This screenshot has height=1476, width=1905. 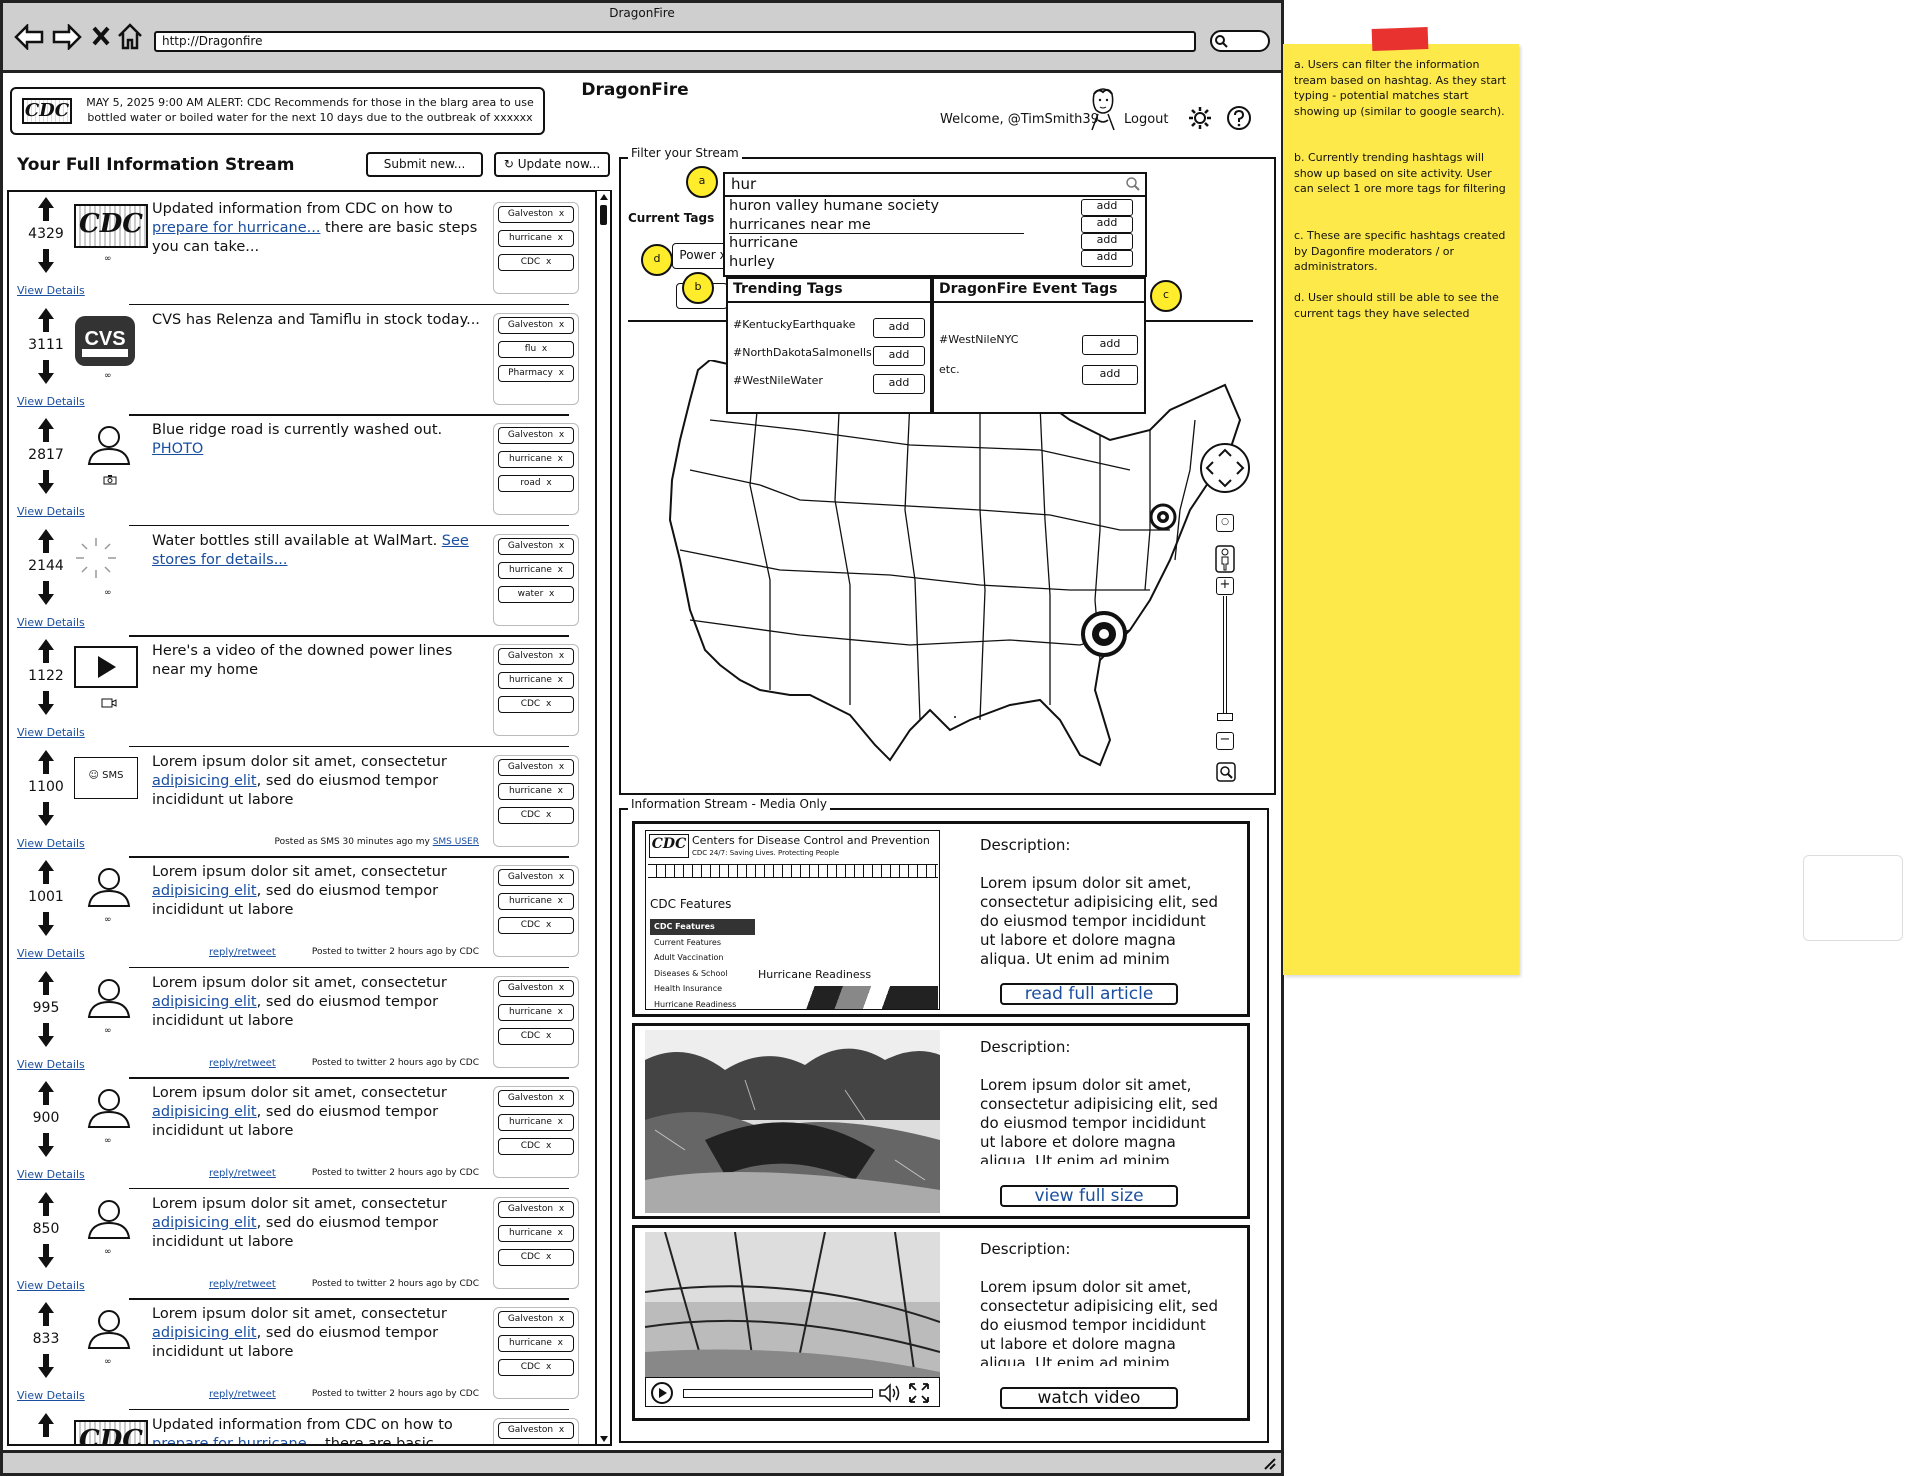 What do you see at coordinates (800, 224) in the screenshot?
I see `suggestion-item: hurricanes near me` at bounding box center [800, 224].